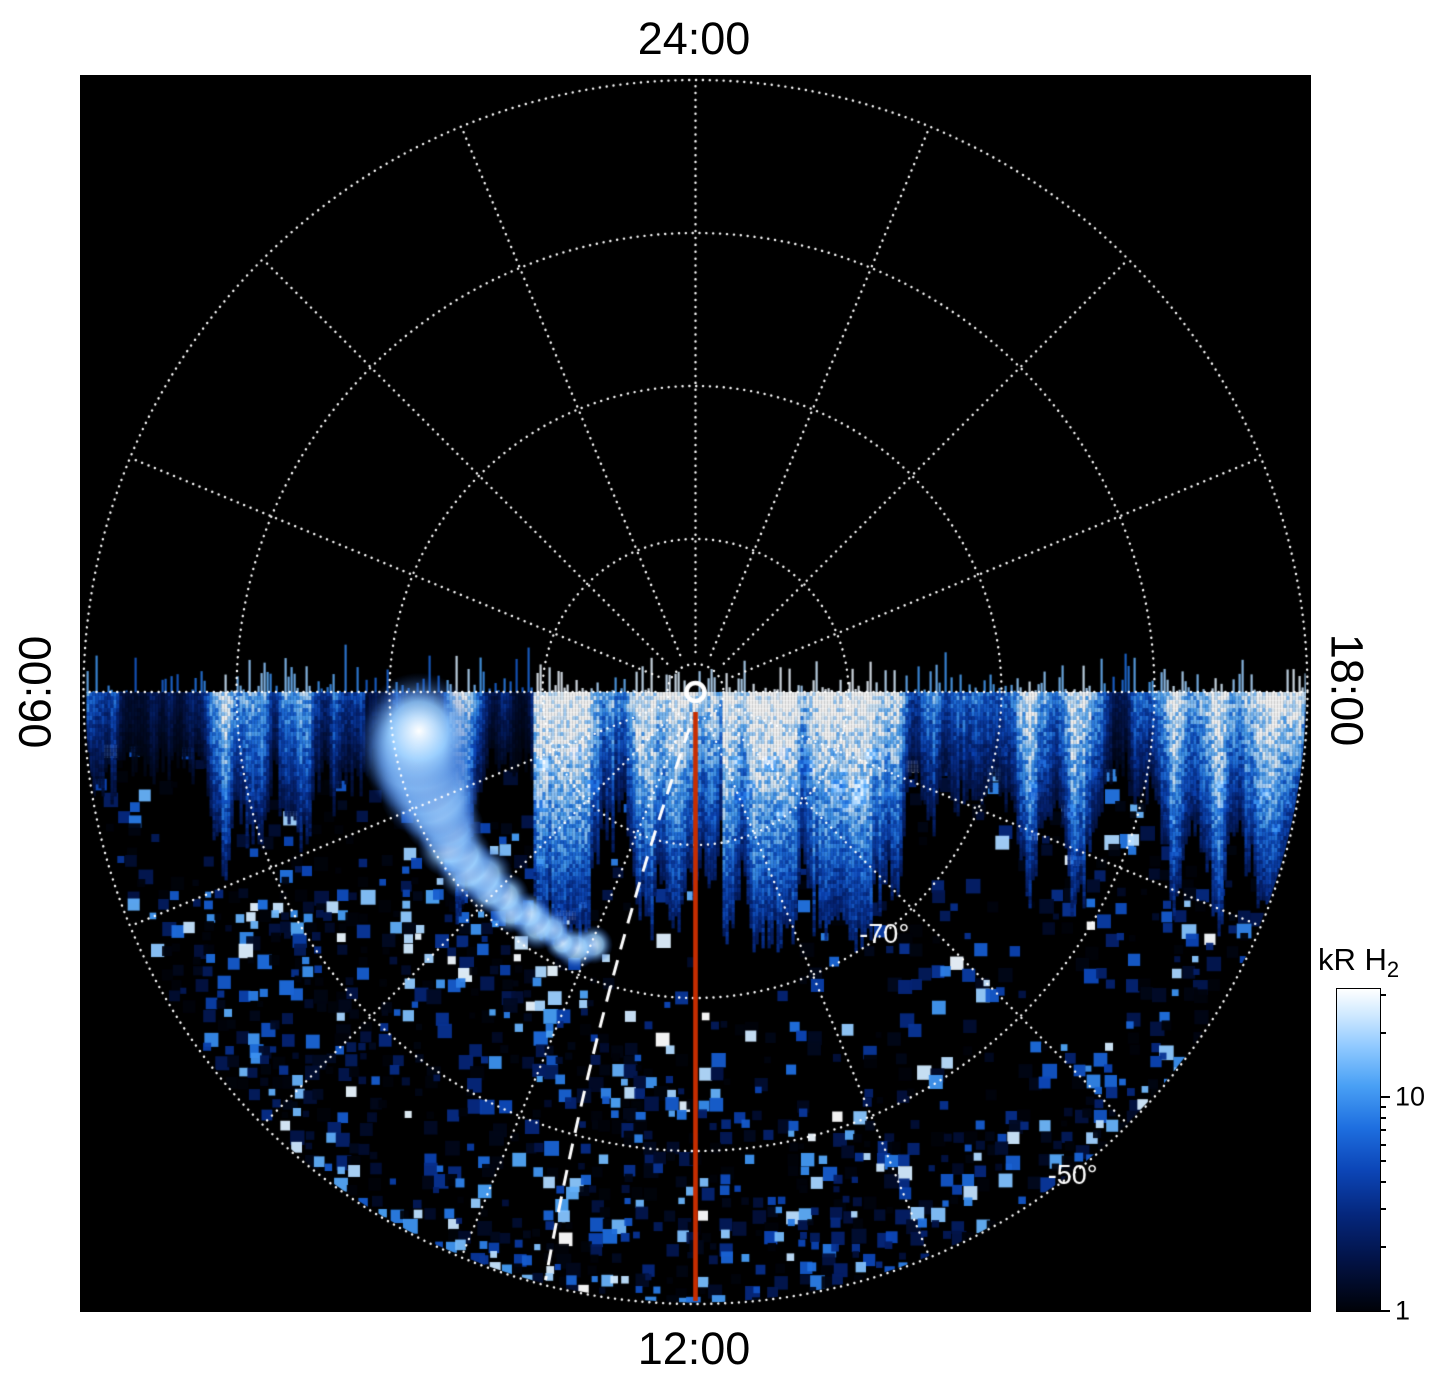 This screenshot has width=1447, height=1384. I want to click on axis-label-top: 24:00, so click(694, 38).